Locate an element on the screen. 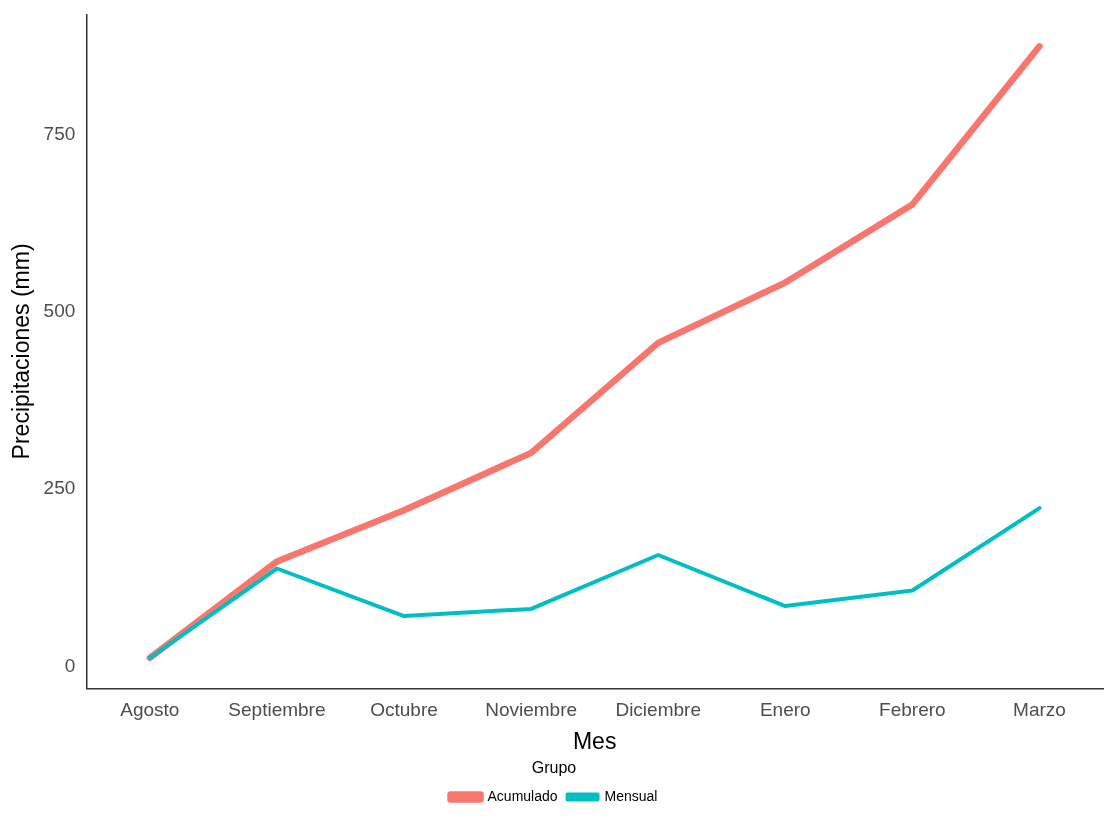 The image size is (1118, 819). legend-title: Grupo is located at coordinates (554, 768).